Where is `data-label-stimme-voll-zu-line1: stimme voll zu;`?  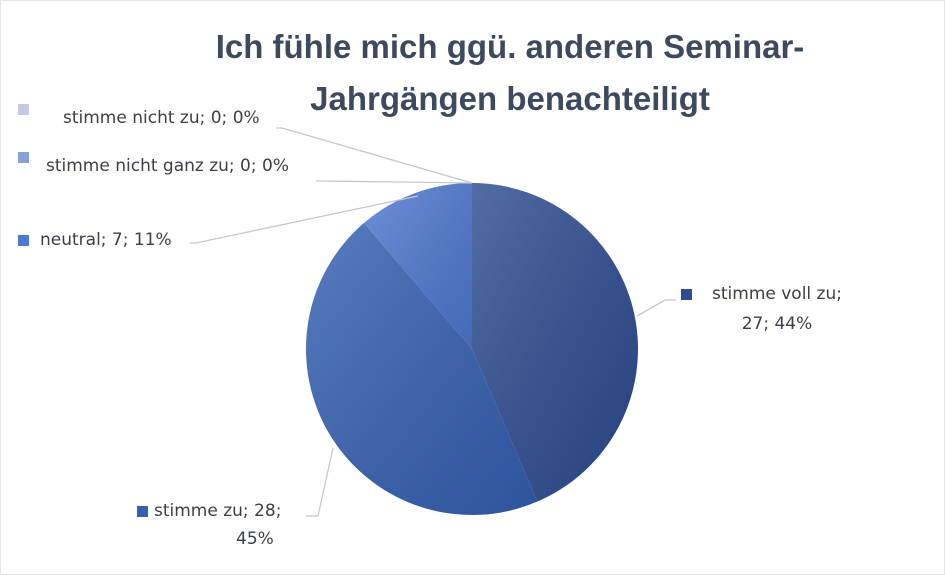 data-label-stimme-voll-zu-line1: stimme voll zu; is located at coordinates (777, 294).